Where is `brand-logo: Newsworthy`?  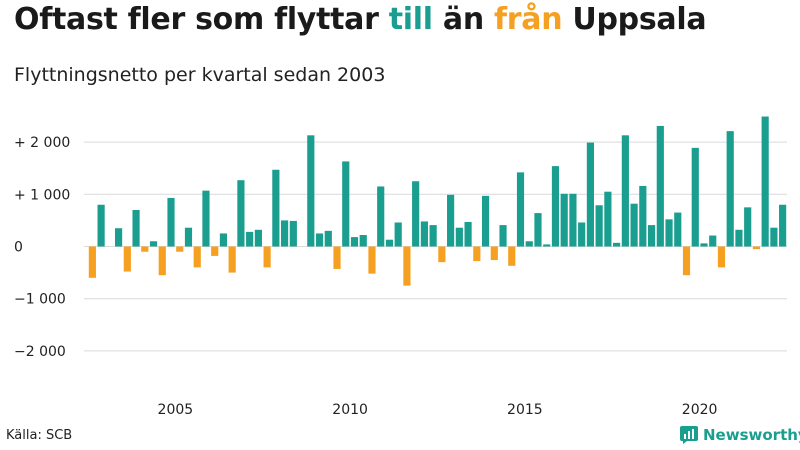 brand-logo: Newsworthy is located at coordinates (740, 435).